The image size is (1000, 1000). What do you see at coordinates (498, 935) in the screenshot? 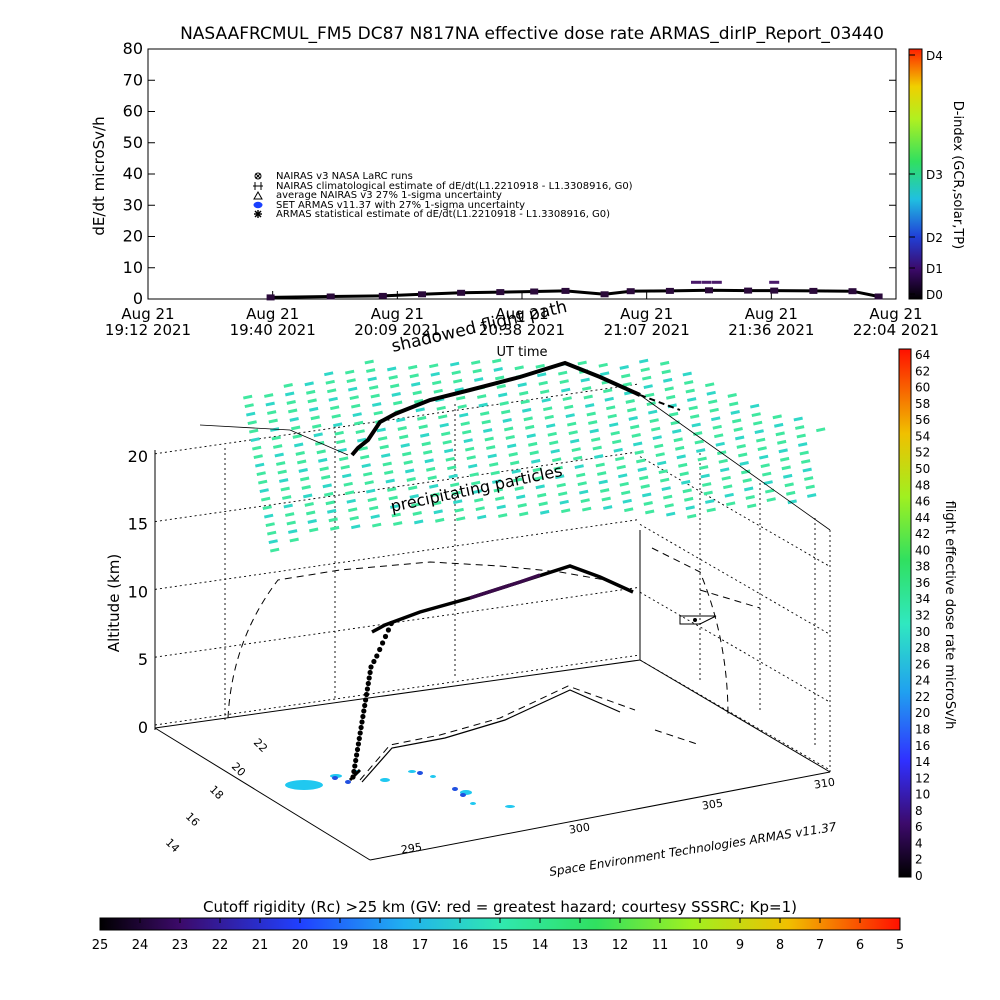
I see `rigidity-ticks: 25 24 23 22 21 20 19 18 17 16 15 14 13 12 11 10 9 8 7 6 5` at bounding box center [498, 935].